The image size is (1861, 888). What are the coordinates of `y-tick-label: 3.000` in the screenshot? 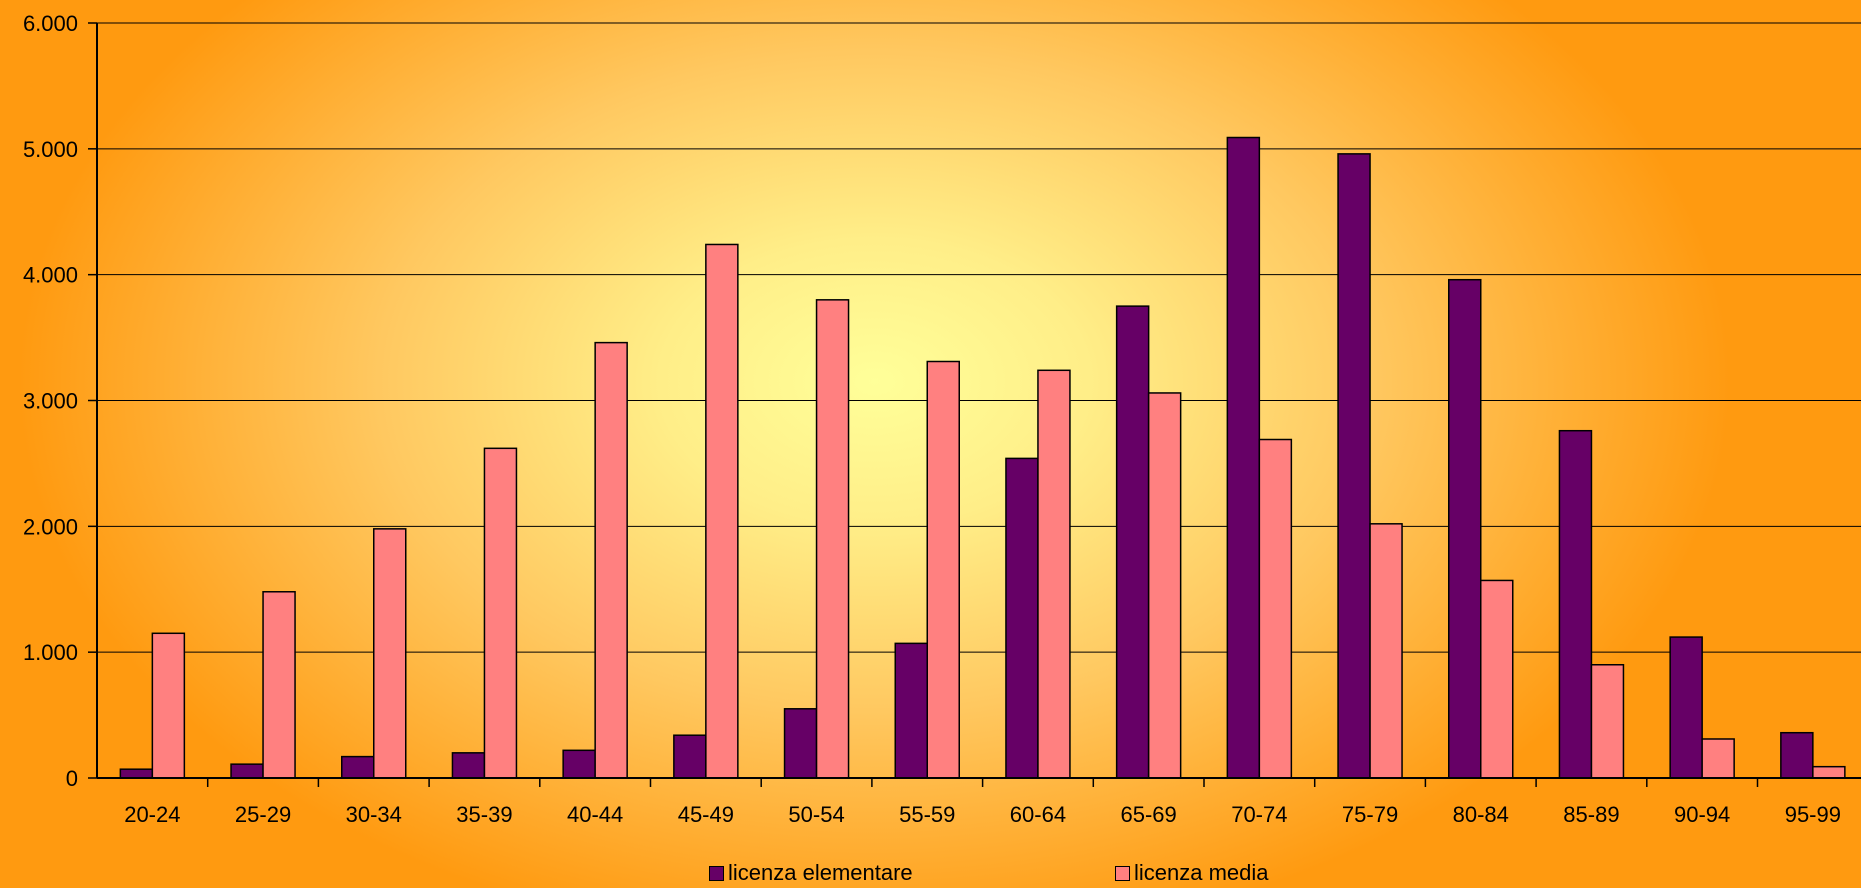 It's located at (50, 401).